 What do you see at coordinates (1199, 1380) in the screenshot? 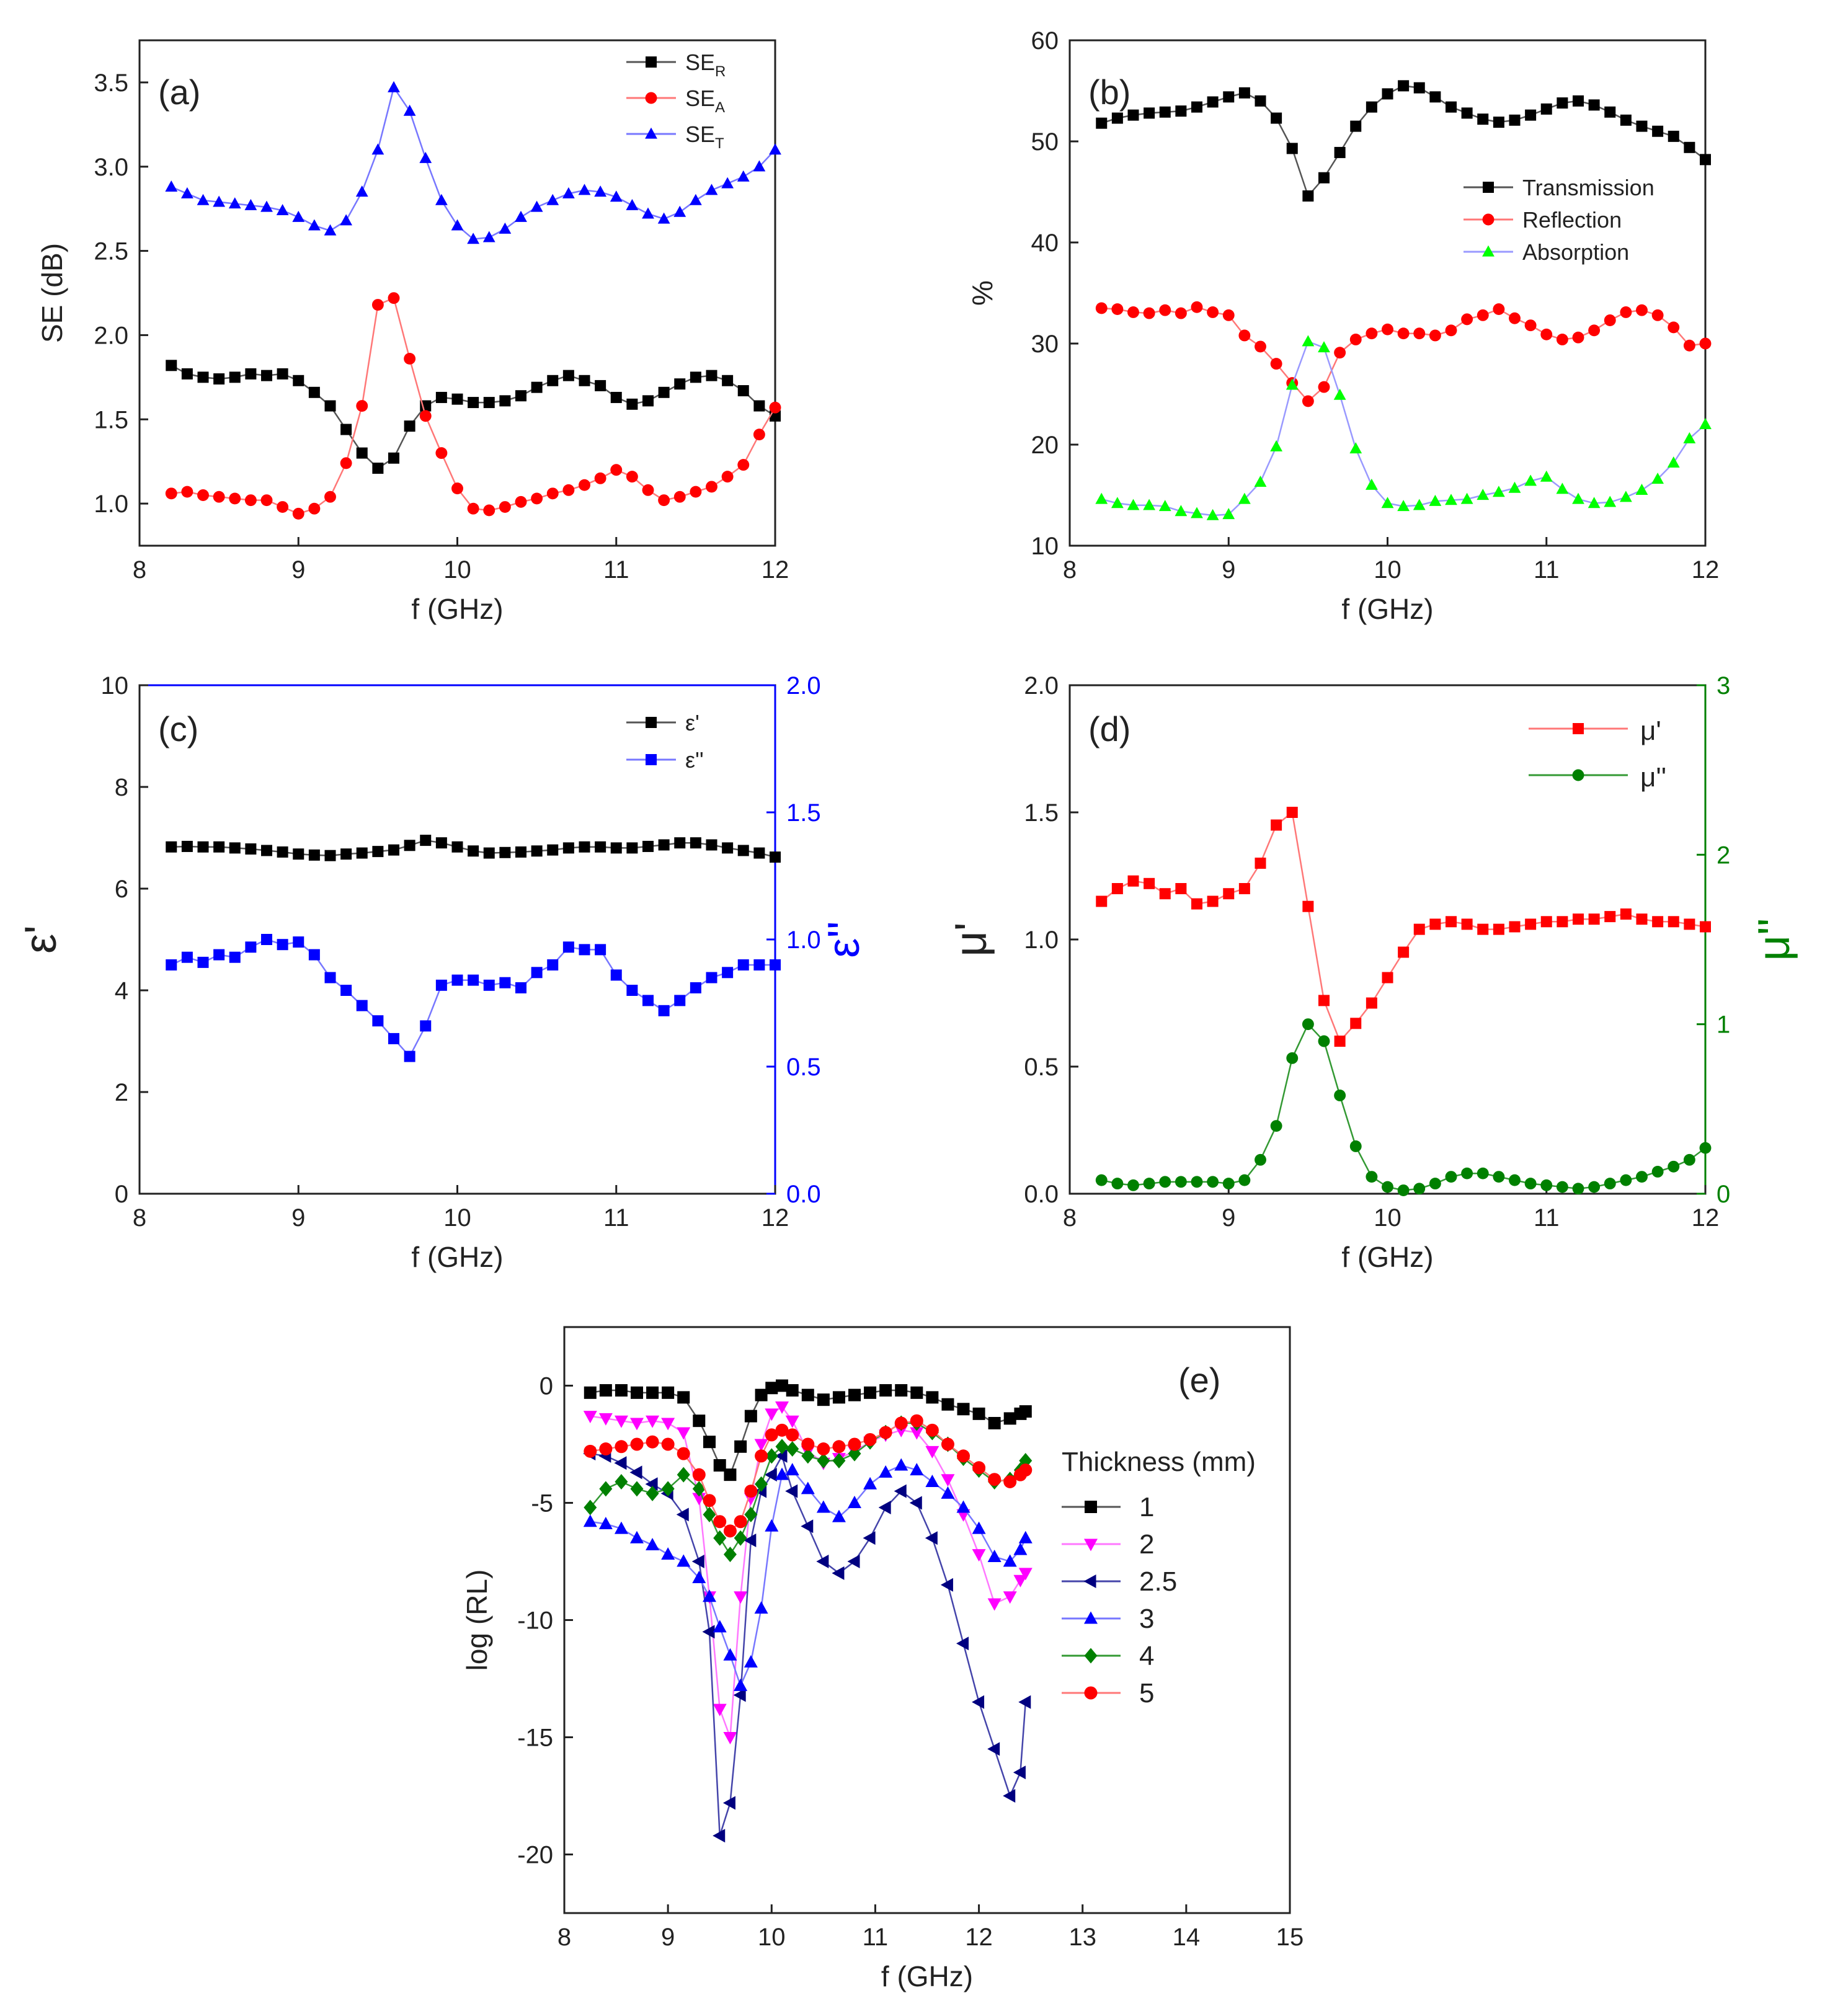
I see `panel-label: (e)` at bounding box center [1199, 1380].